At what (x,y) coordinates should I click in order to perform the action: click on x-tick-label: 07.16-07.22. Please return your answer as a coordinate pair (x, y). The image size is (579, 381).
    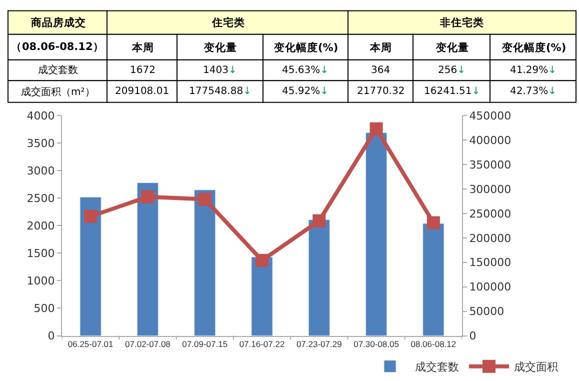
    Looking at the image, I should click on (262, 343).